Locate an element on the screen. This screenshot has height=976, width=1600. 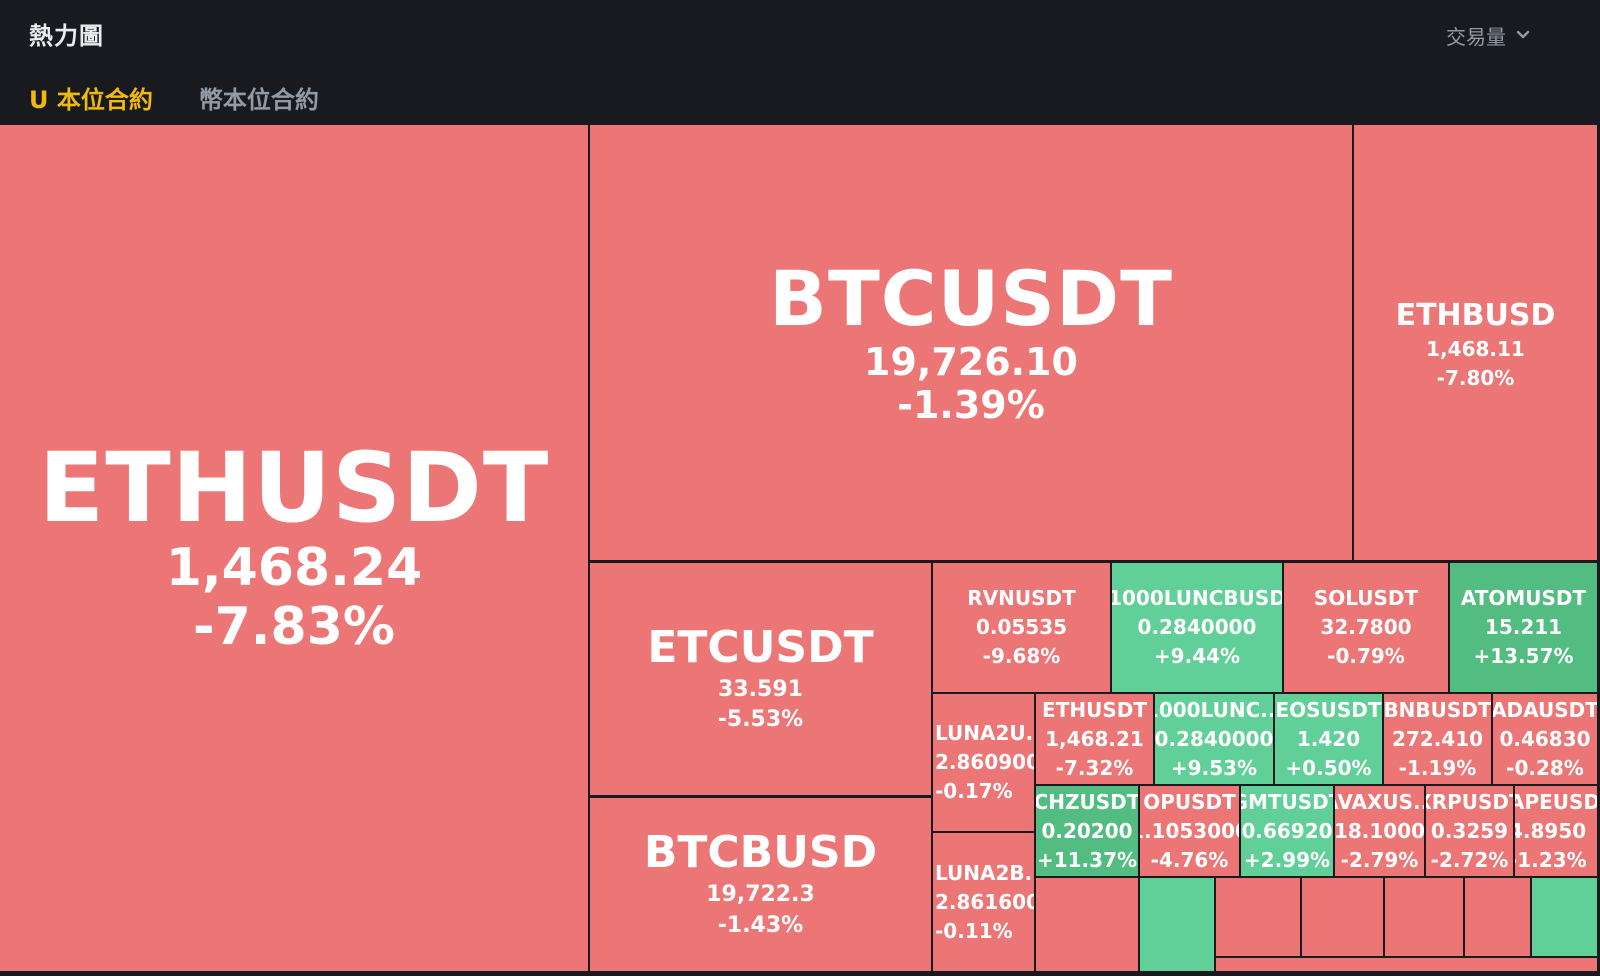
tile-price: 0.46830 is located at coordinates (1545, 738).